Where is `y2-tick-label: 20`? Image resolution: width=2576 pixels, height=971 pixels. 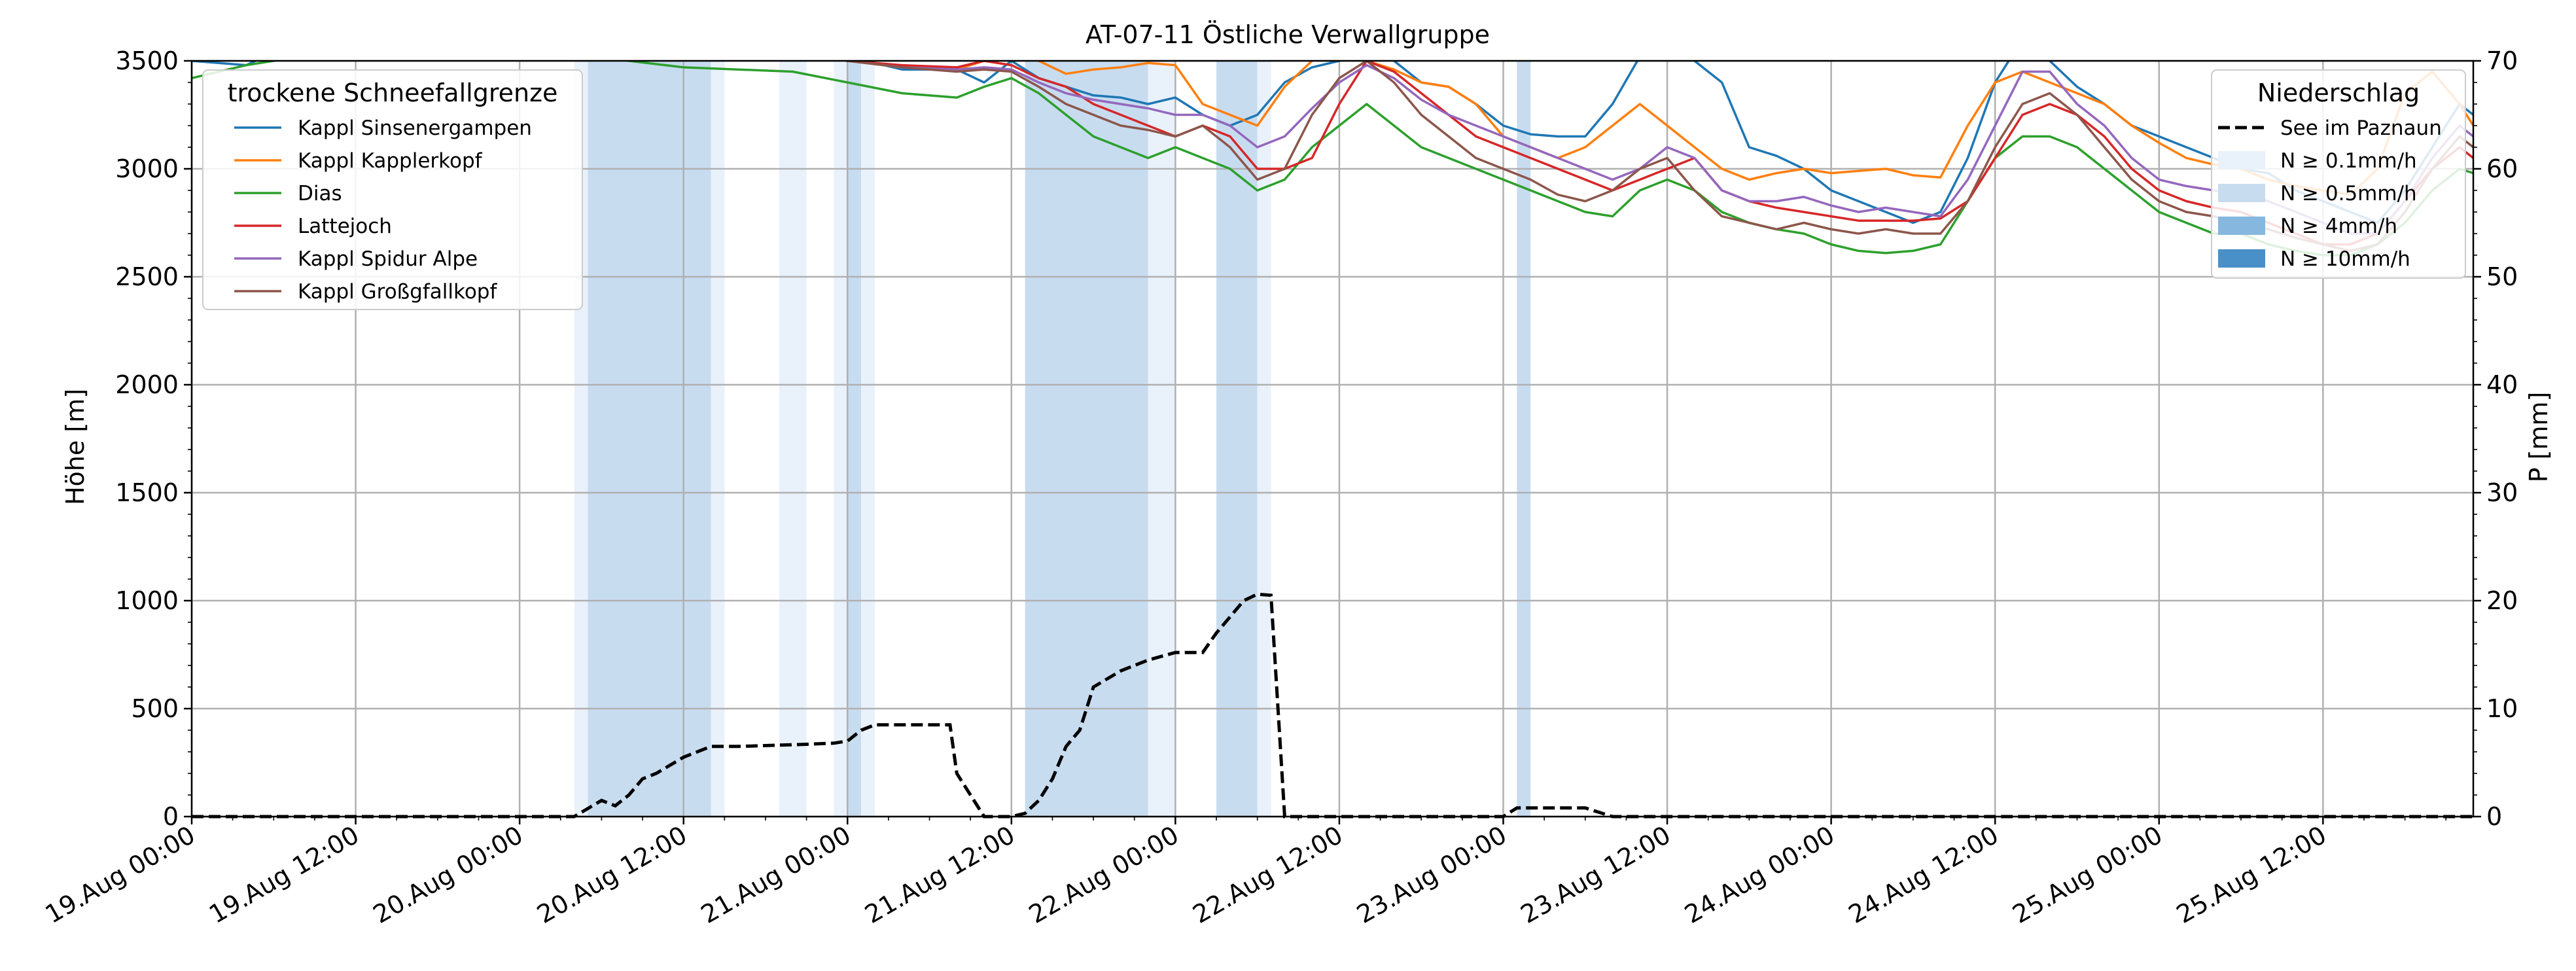
y2-tick-label: 20 is located at coordinates (2502, 601).